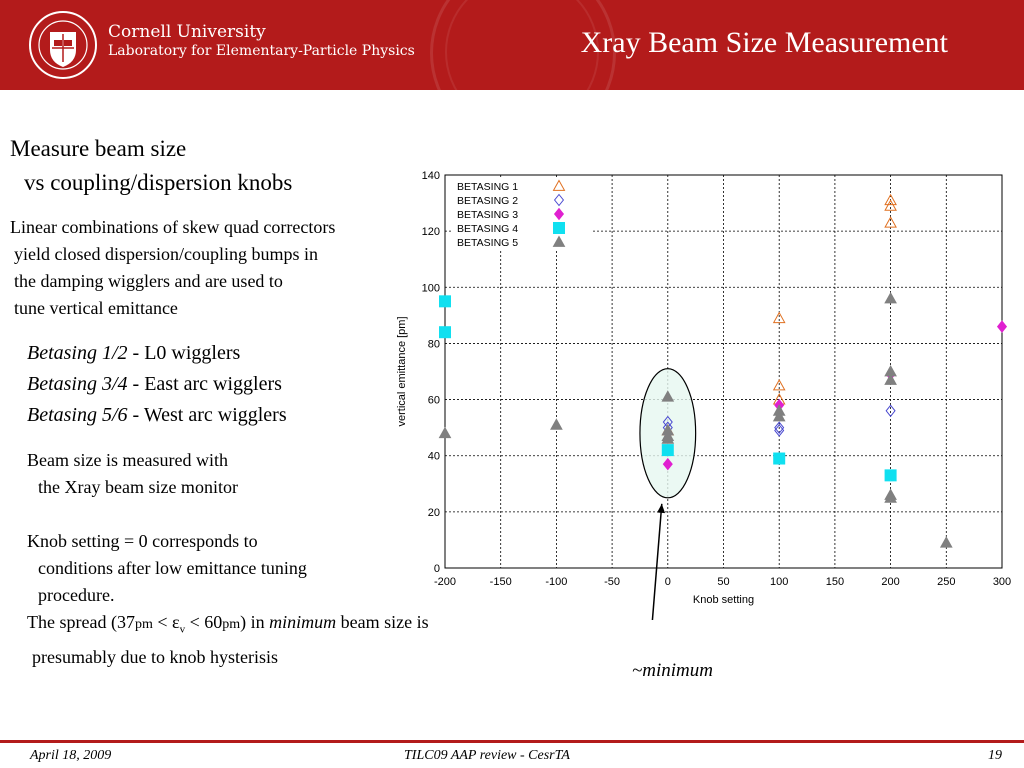 This screenshot has width=1024, height=768. What do you see at coordinates (148, 281) in the screenshot?
I see `para1-line-3: the damping wigglers and are used to` at bounding box center [148, 281].